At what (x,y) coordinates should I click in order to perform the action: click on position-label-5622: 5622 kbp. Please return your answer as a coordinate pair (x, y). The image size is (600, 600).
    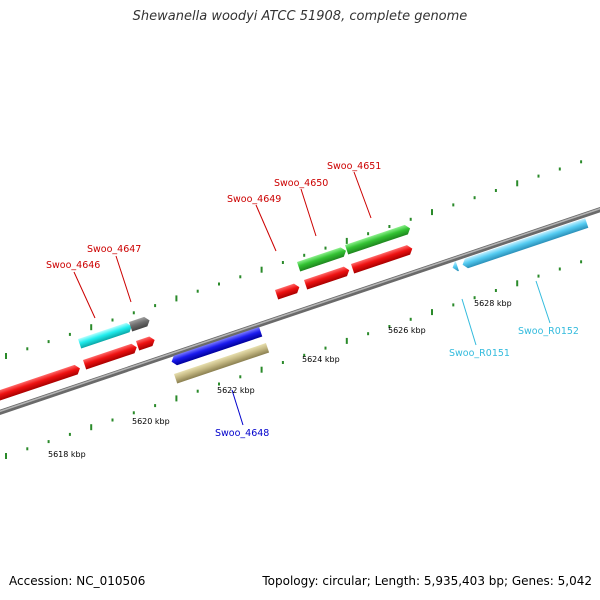
    Looking at the image, I should click on (236, 390).